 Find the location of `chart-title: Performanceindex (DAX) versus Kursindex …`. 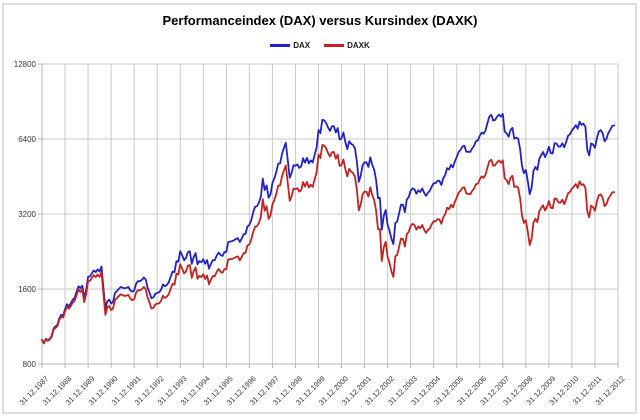

chart-title: Performanceindex (DAX) versus Kursindex … is located at coordinates (320, 20).